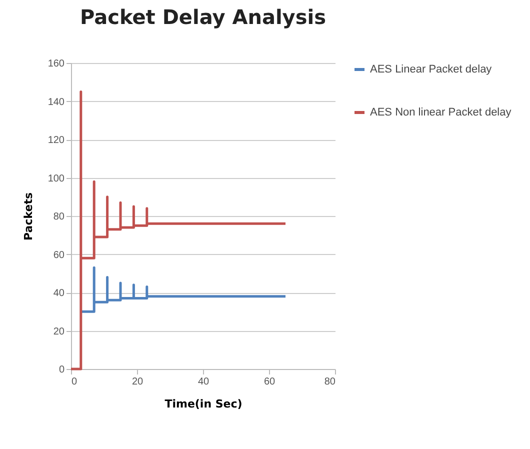 The image size is (530, 449). Describe the element at coordinates (330, 382) in the screenshot. I see `x-tick-label: 80` at that location.